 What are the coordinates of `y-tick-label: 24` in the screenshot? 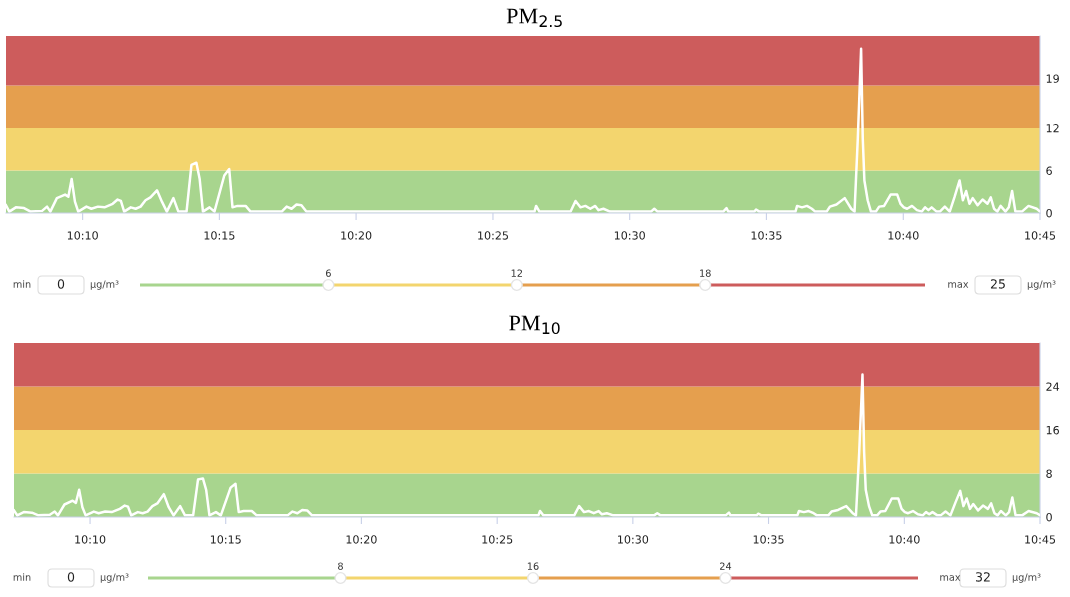 It's located at (1053, 386).